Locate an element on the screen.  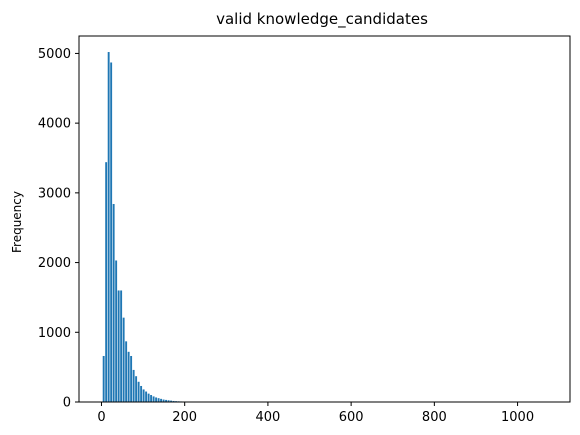
x-ticks: 0 200 400 600 800 1000 is located at coordinates (315, 413).